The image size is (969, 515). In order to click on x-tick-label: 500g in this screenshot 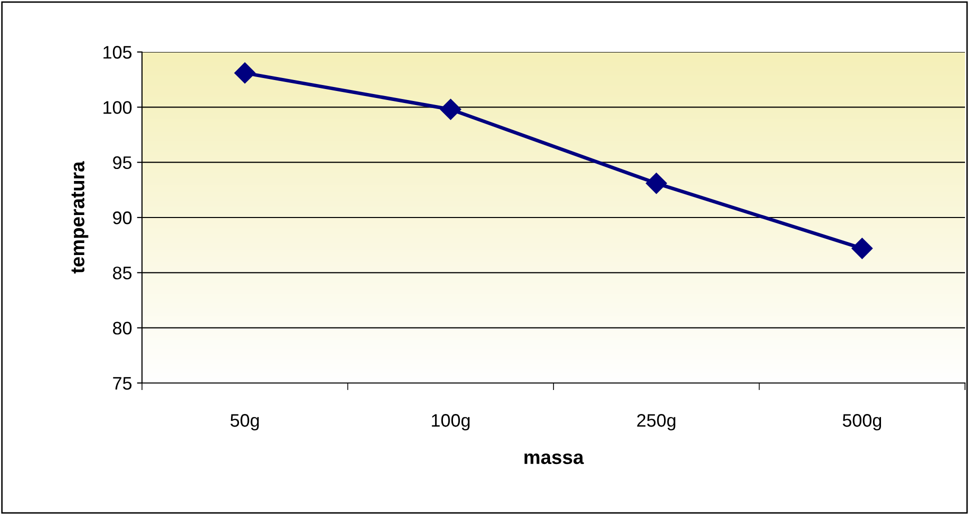, I will do `click(862, 422)`.